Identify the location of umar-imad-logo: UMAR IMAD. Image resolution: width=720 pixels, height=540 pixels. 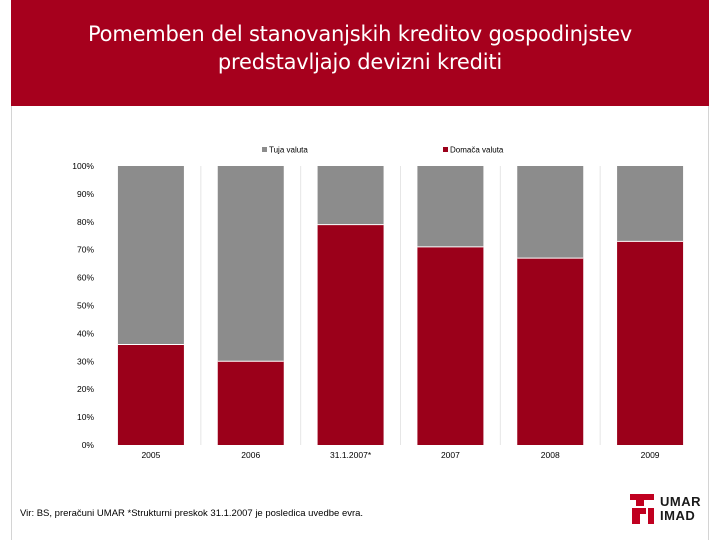
(666, 509).